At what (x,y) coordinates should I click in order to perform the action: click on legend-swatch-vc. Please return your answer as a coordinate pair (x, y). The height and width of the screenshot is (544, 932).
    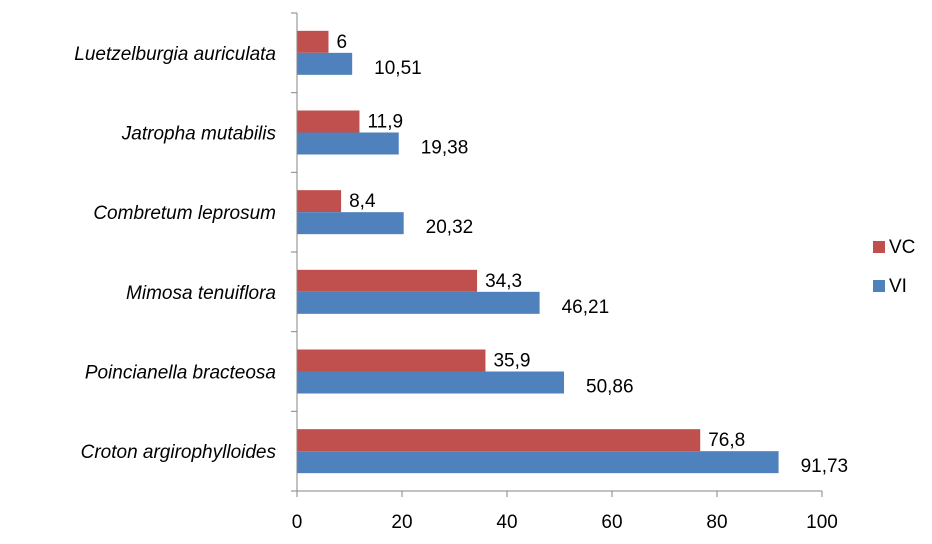
    Looking at the image, I should click on (879, 247).